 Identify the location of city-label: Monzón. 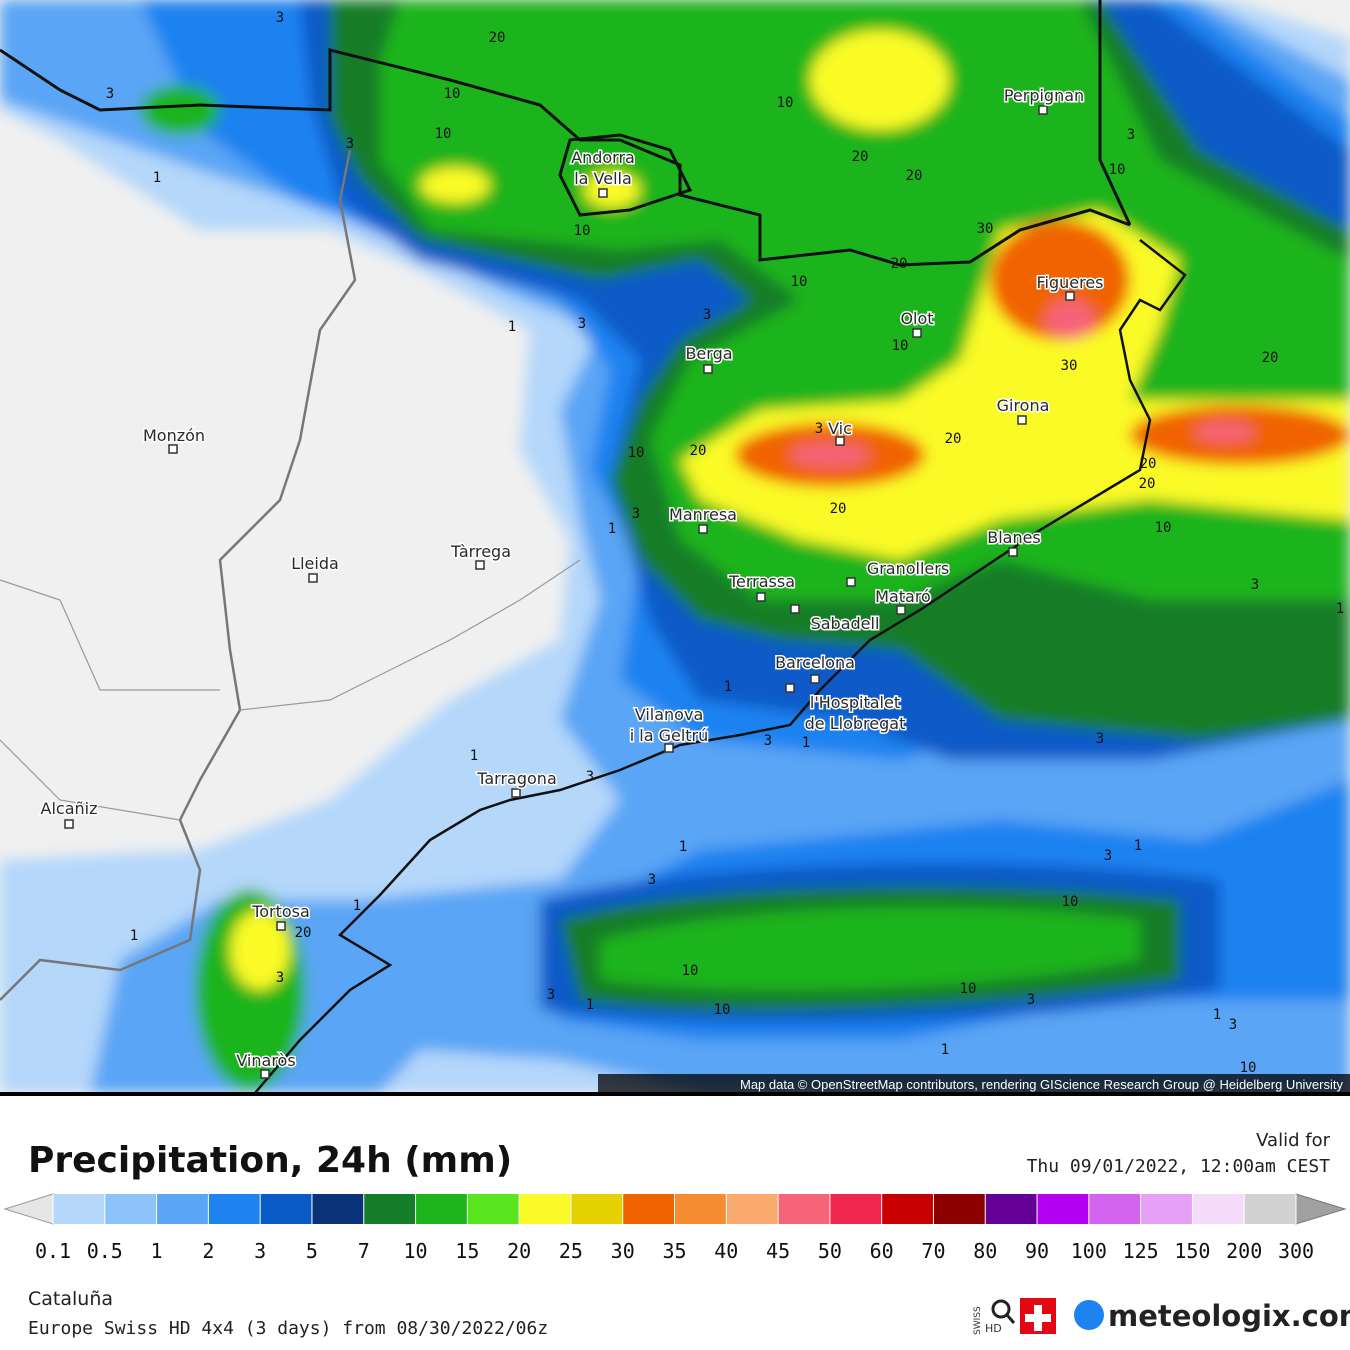
(174, 435).